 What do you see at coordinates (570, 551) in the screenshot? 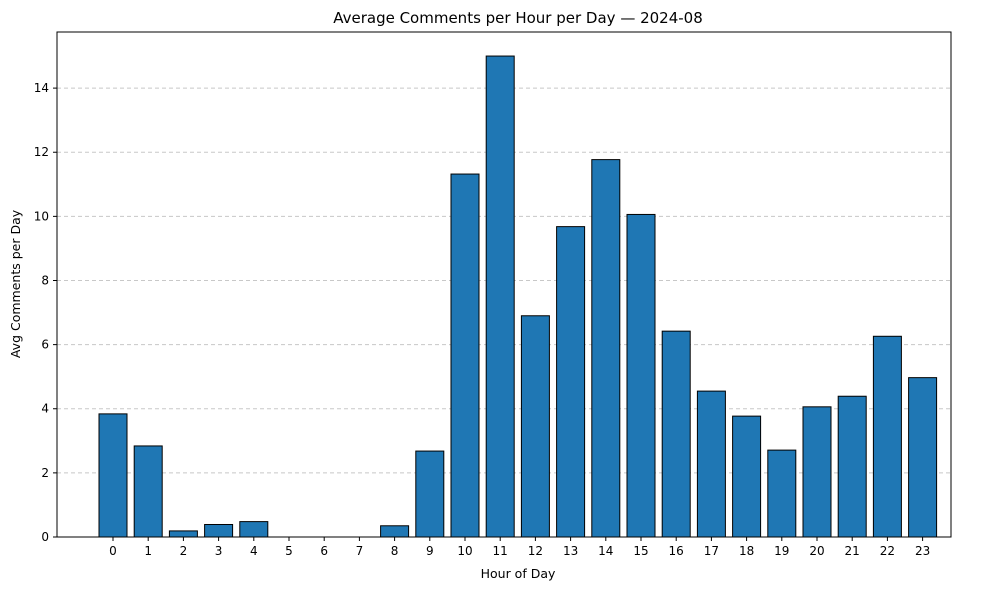
I see `x-tick-label: 13` at bounding box center [570, 551].